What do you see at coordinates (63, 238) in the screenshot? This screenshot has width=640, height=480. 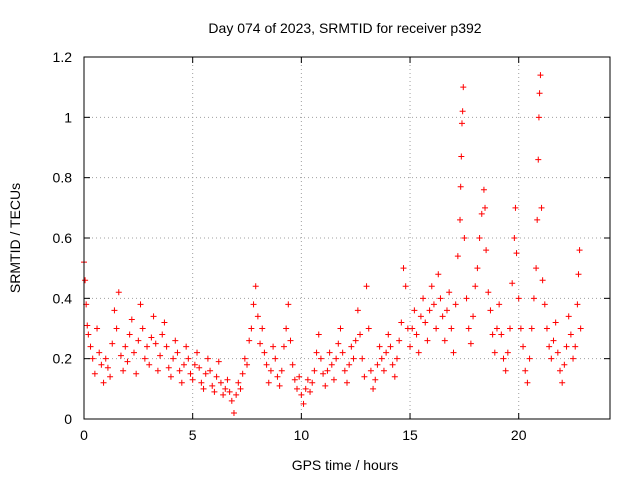 I see `y-tick-label: 0.6` at bounding box center [63, 238].